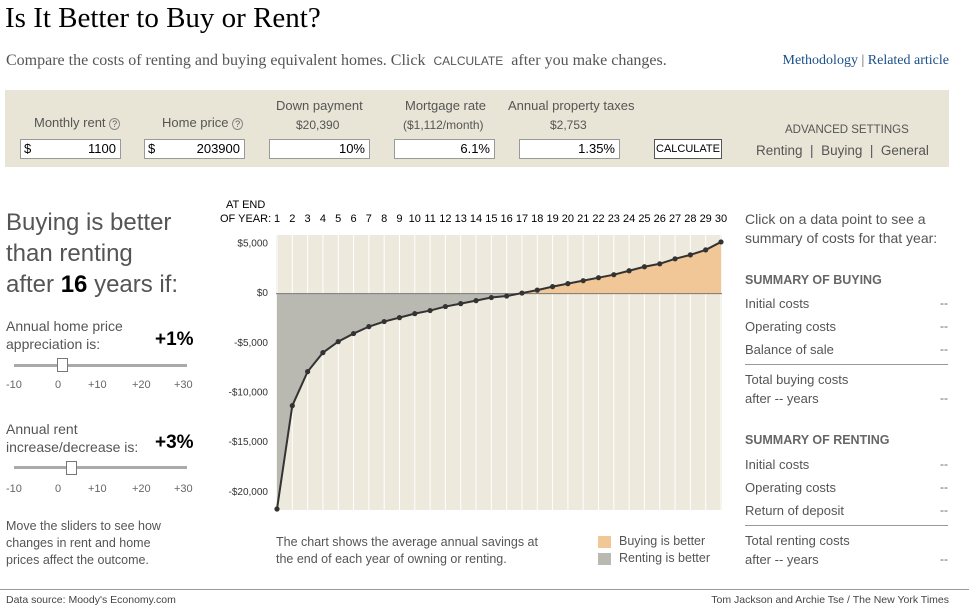 This screenshot has width=969, height=613. I want to click on x-tick-label: 24, so click(629, 219).